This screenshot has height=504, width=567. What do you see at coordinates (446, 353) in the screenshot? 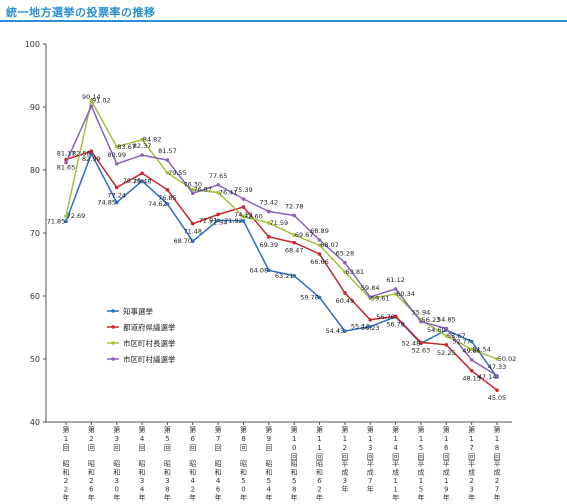
I see `data-label: 52.25` at bounding box center [446, 353].